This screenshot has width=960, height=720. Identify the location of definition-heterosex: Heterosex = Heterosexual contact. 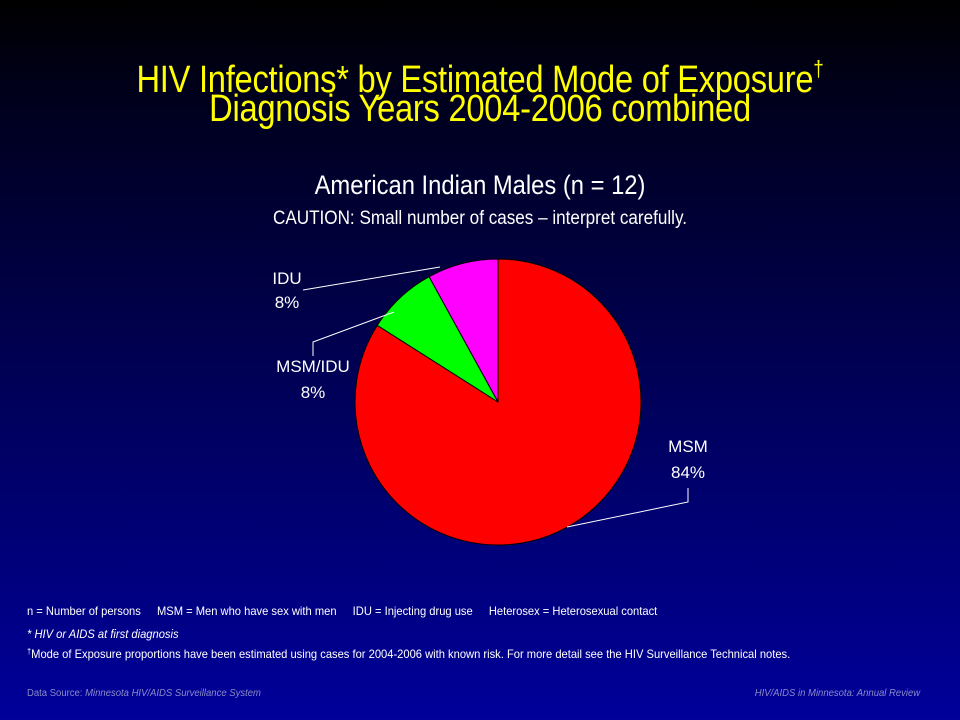
(573, 611).